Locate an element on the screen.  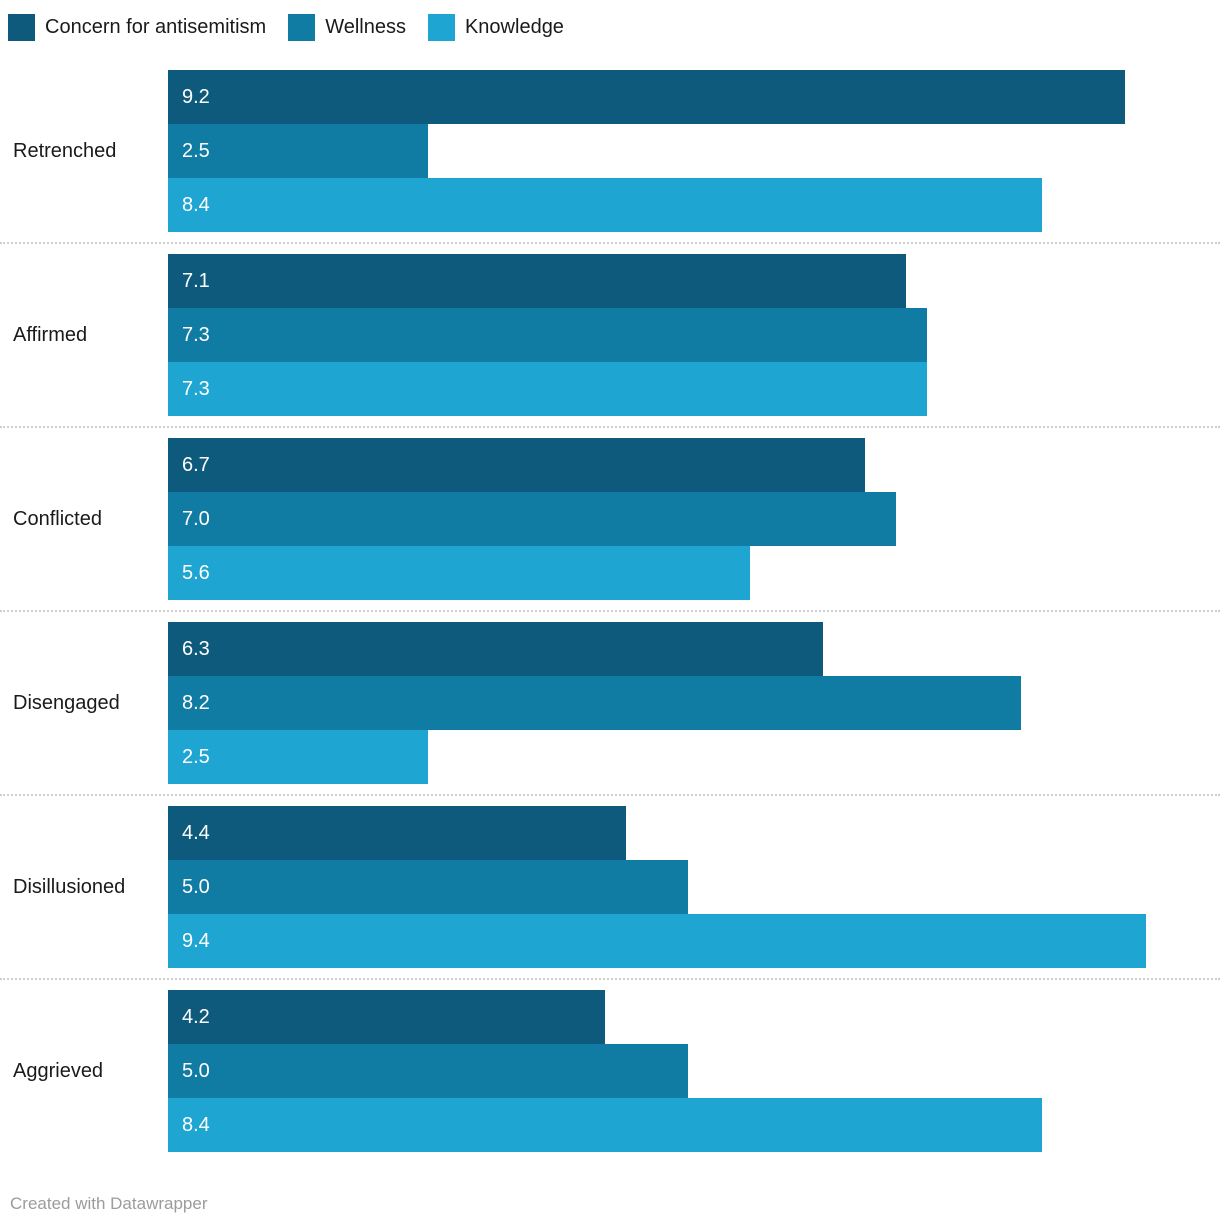
bar-retrenched-knowledge: 8.4 is located at coordinates (605, 205).